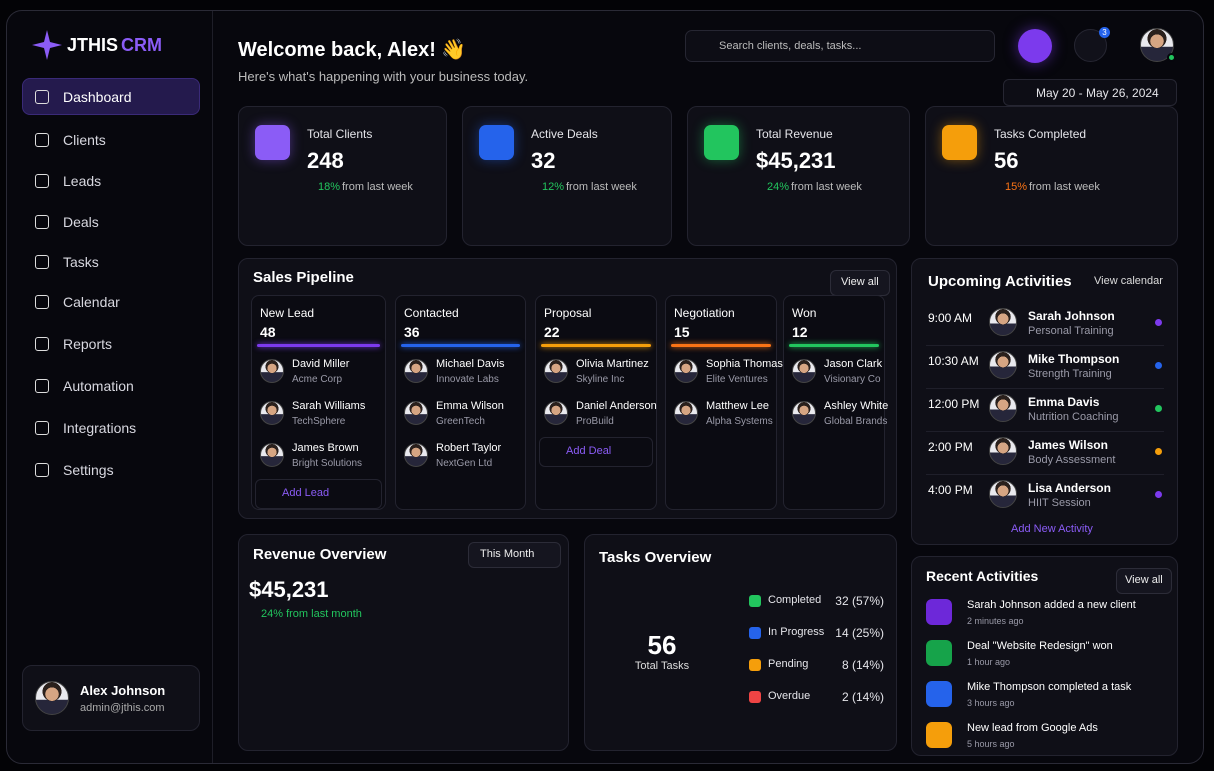 This screenshot has width=1214, height=771. I want to click on date-range: May 20 - May 26, 2024, so click(1097, 92).